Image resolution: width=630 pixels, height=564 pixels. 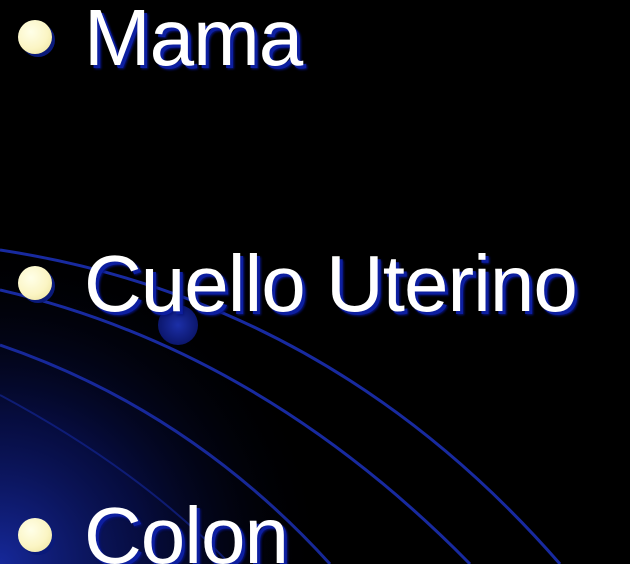 What do you see at coordinates (178, 325) in the screenshot?
I see `orbit-planet` at bounding box center [178, 325].